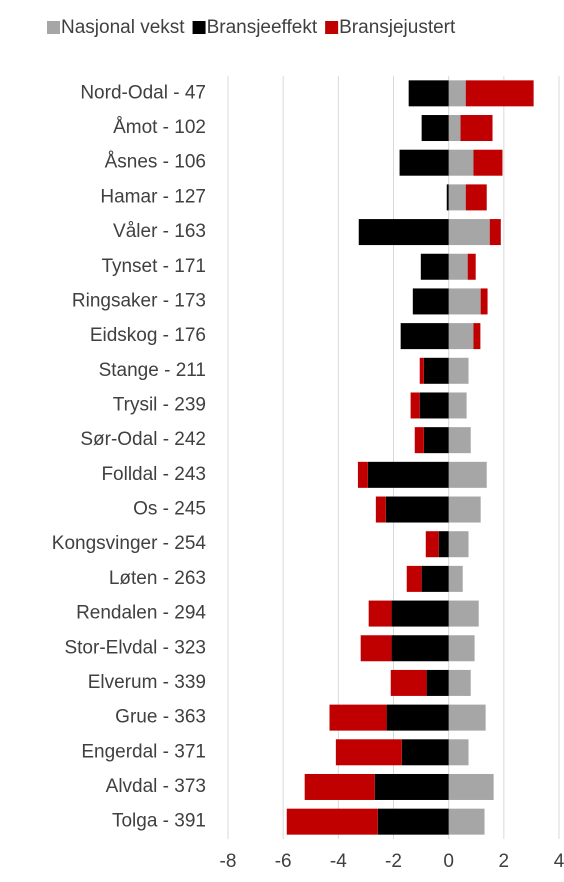 This screenshot has width=564, height=882. I want to click on x-tick-label: -2, so click(393, 861).